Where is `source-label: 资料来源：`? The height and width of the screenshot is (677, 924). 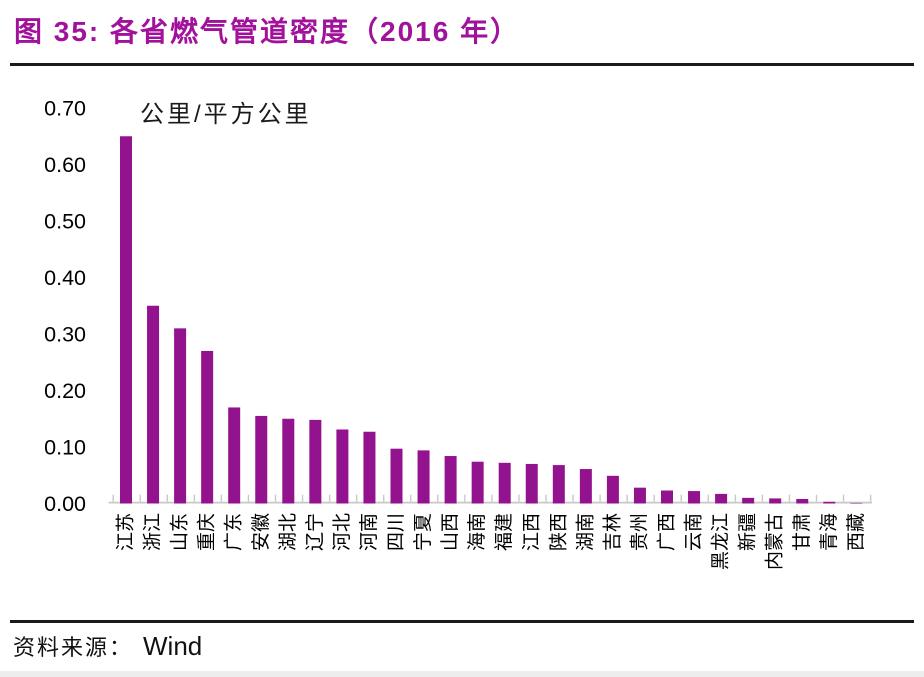 source-label: 资料来源： is located at coordinates (73, 647).